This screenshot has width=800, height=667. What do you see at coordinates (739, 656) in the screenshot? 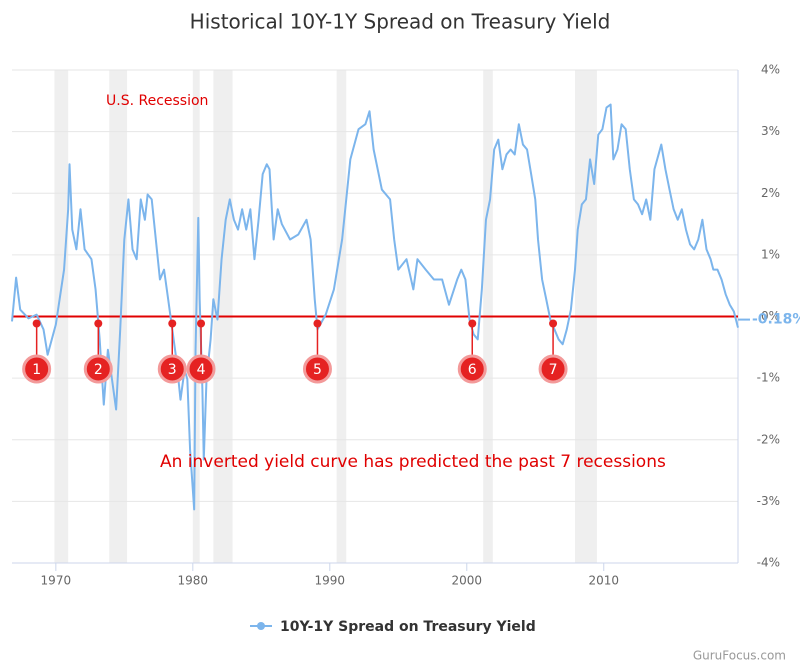
I see `watermark: GuruFocus.com` at bounding box center [739, 656].